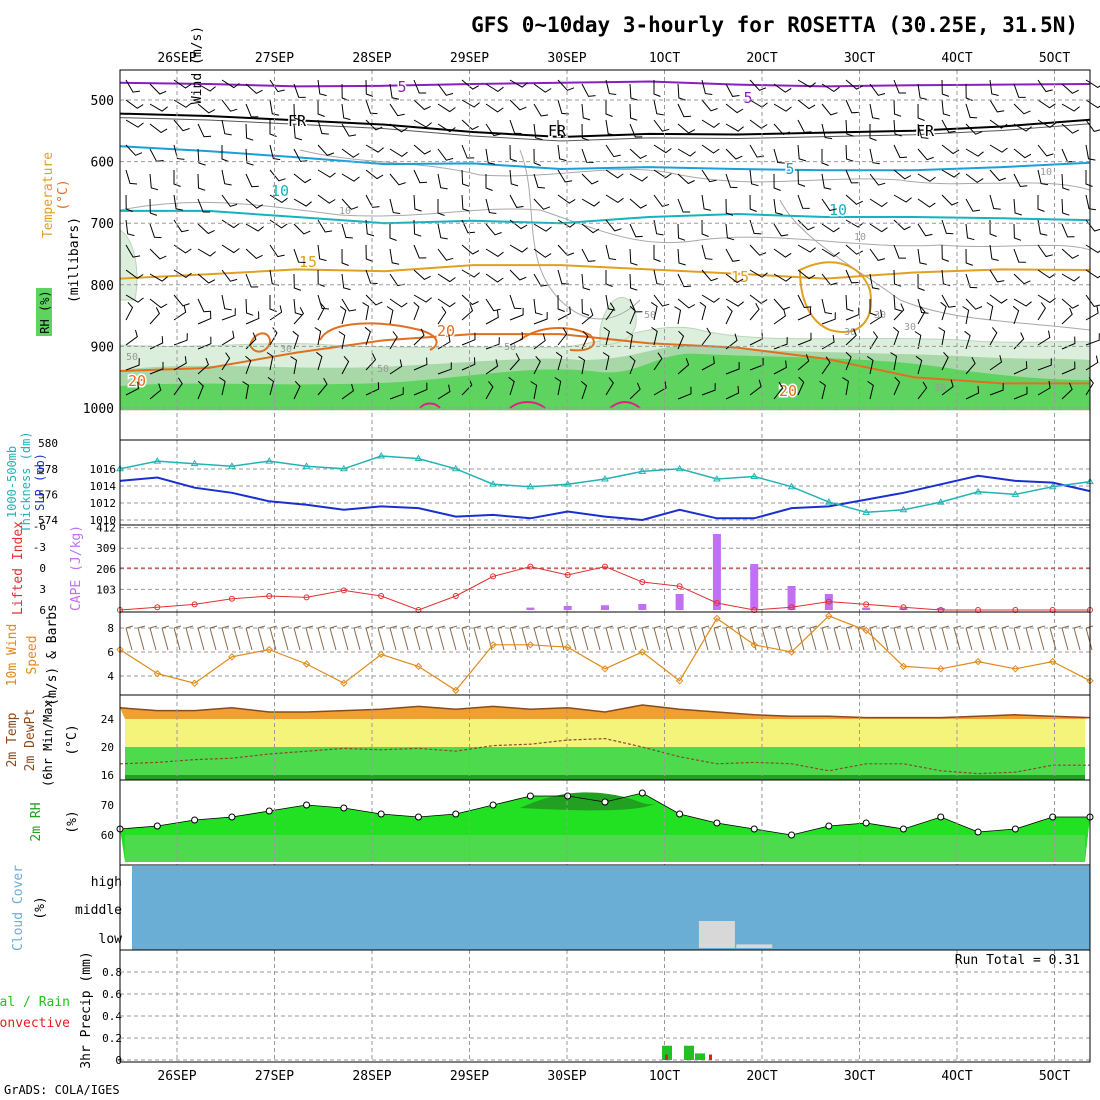 Image resolution: width=1100 pixels, height=1100 pixels. I want to click on temp-band-yellow, so click(605, 733).